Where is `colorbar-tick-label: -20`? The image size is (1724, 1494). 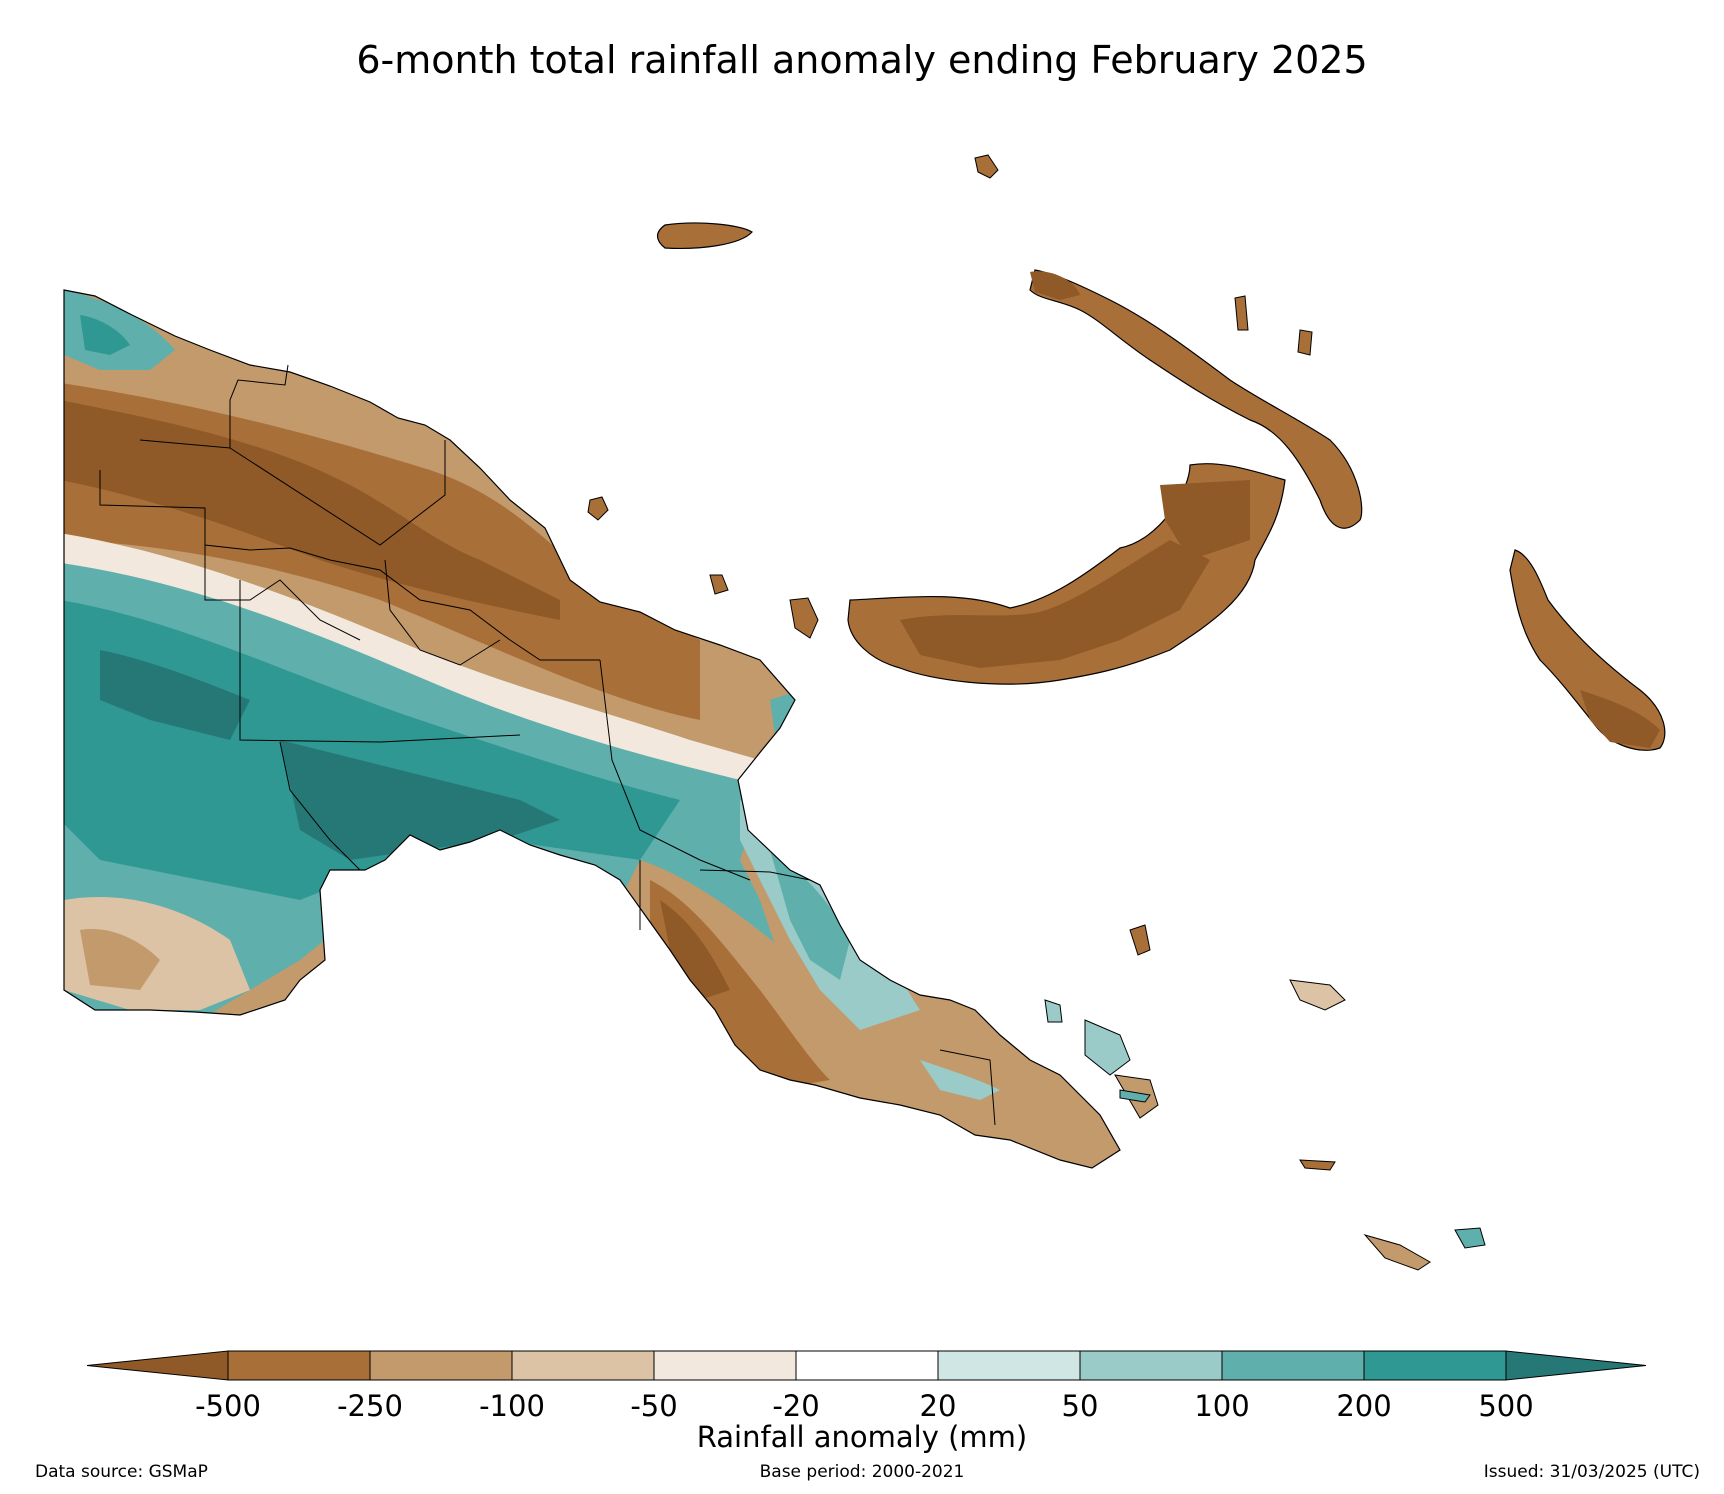
colorbar-tick-label: -20 is located at coordinates (796, 1406).